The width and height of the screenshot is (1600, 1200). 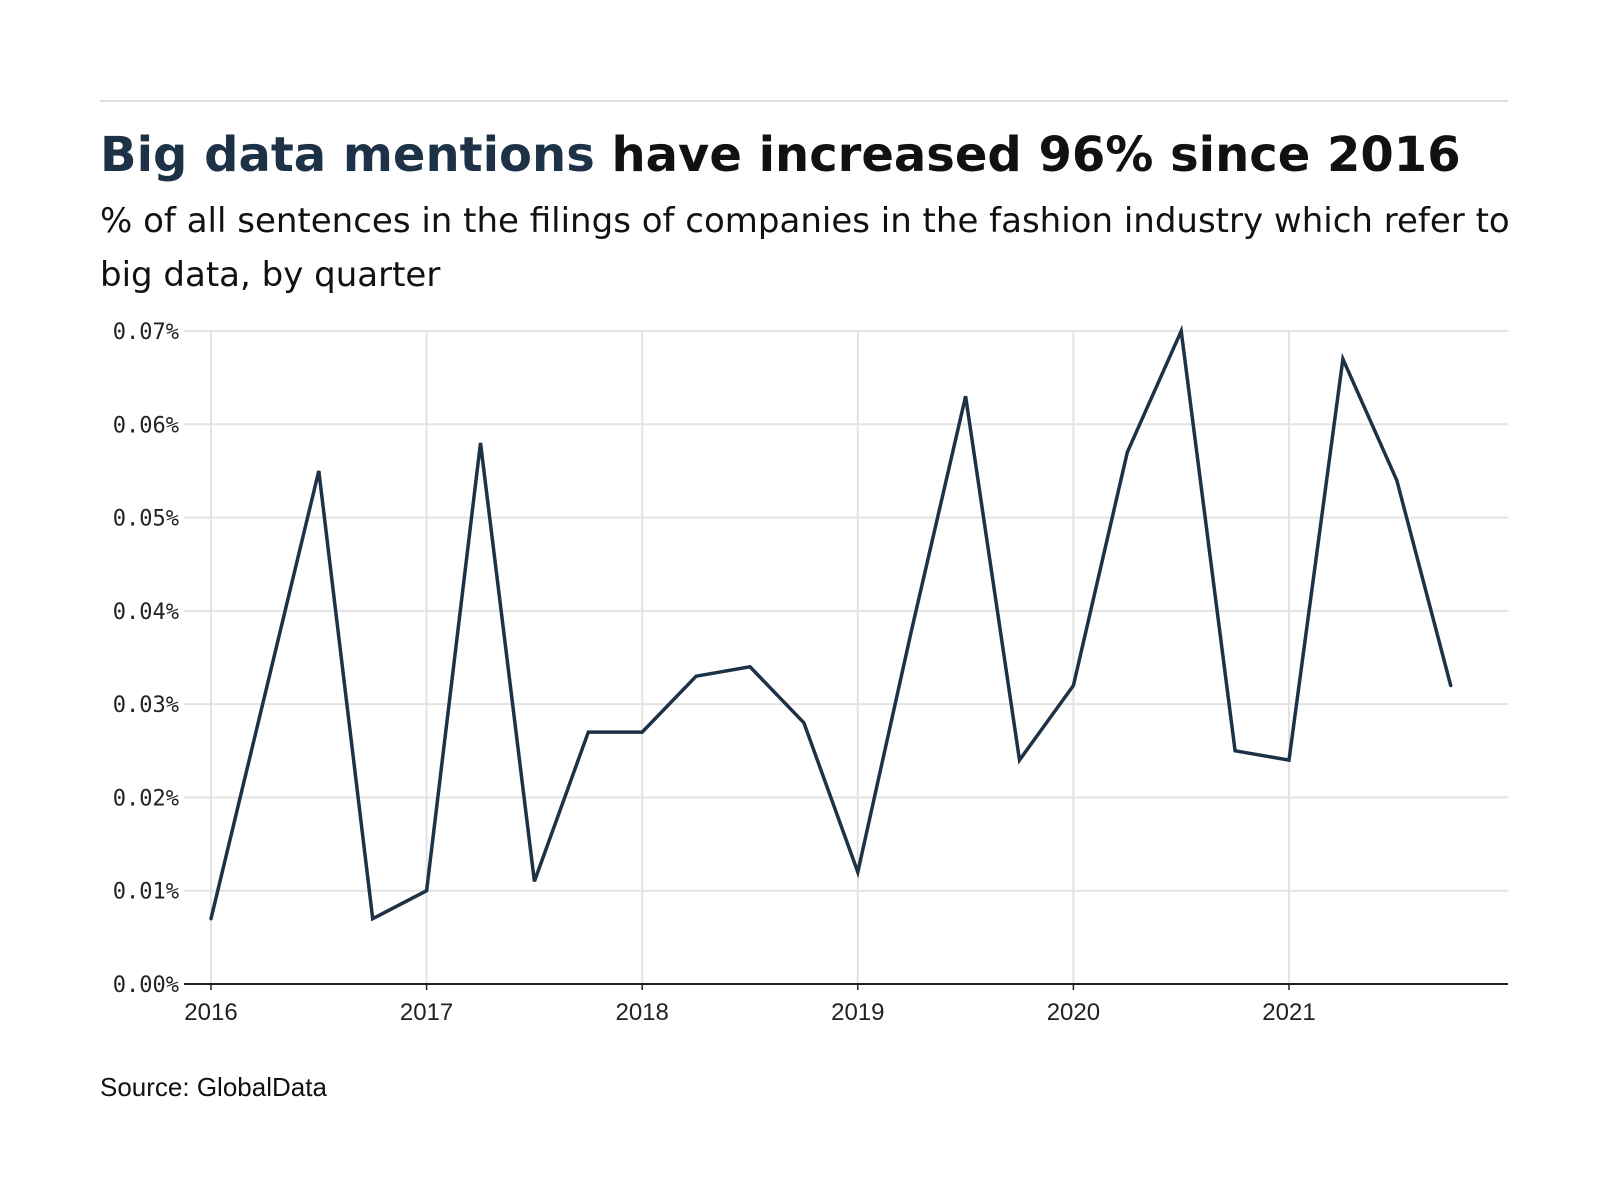 What do you see at coordinates (1027, 155) in the screenshot?
I see `chart-title-rest: have increased 96% since 2016` at bounding box center [1027, 155].